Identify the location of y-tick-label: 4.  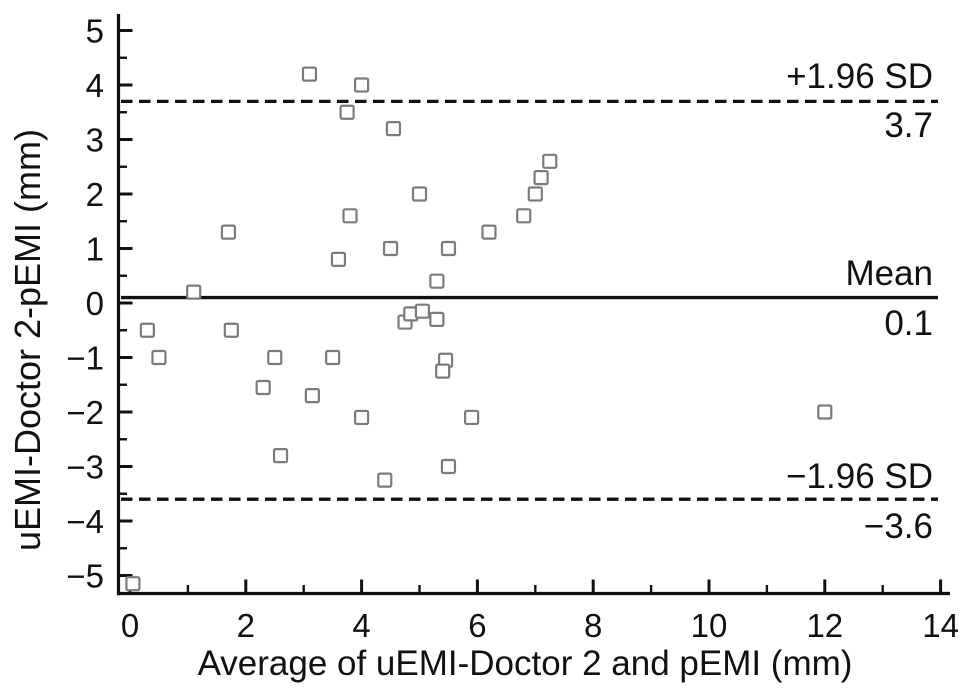
(95, 85).